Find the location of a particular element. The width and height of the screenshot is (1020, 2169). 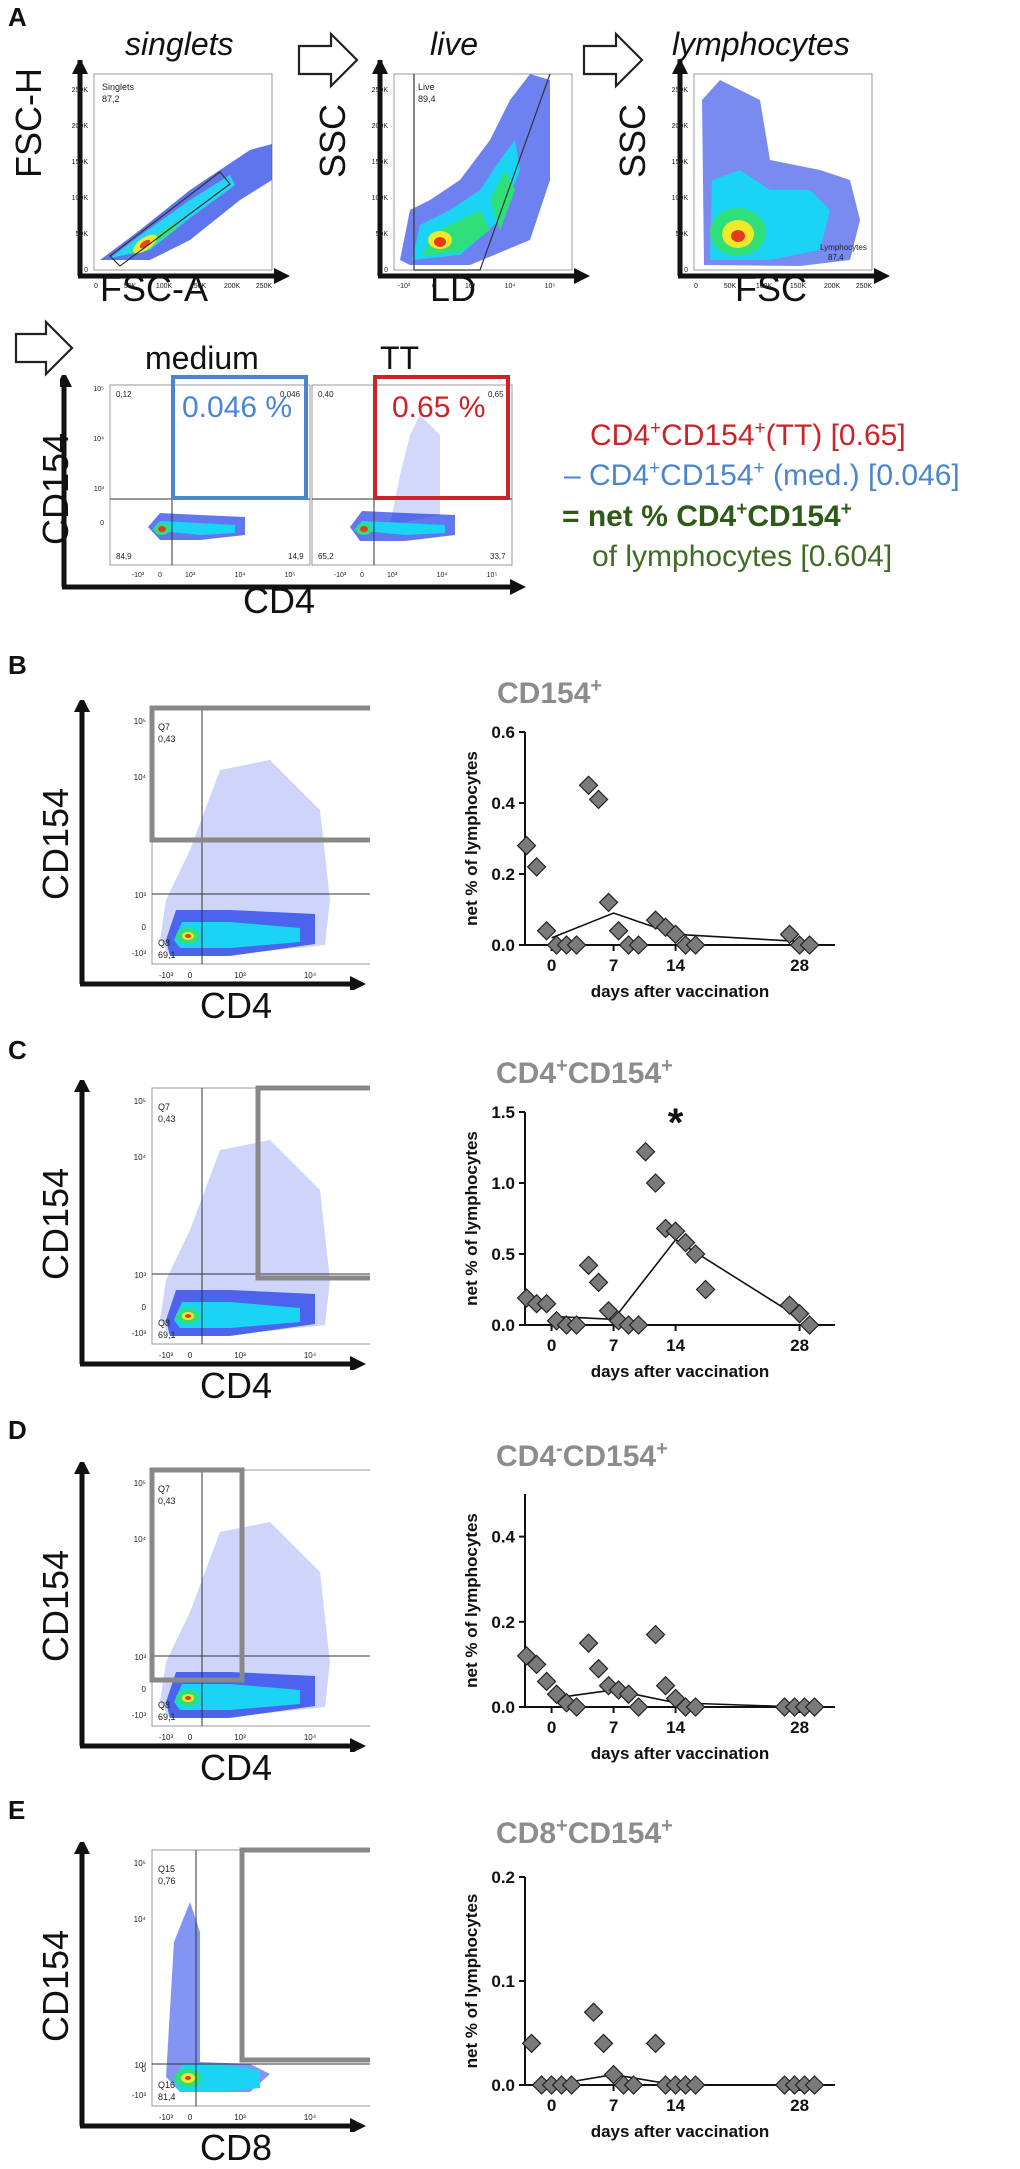

flow-x-axis-title: CD8 is located at coordinates (236, 2147).